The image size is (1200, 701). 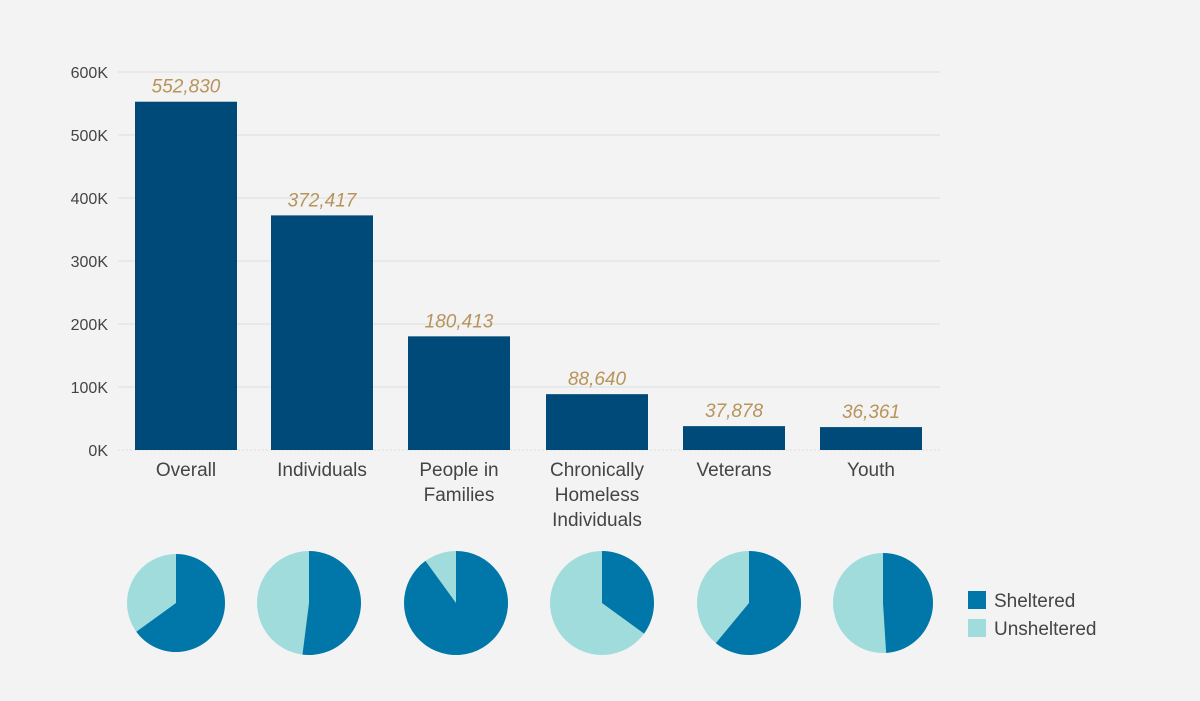 I want to click on y-tick-label: 600K, so click(x=90, y=73).